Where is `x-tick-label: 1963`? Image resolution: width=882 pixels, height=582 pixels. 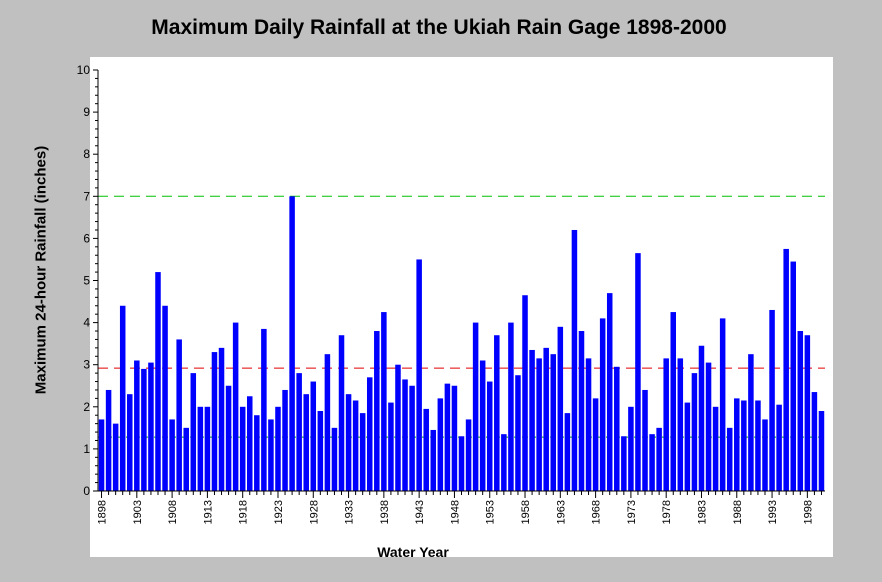 x-tick-label: 1963 is located at coordinates (561, 512).